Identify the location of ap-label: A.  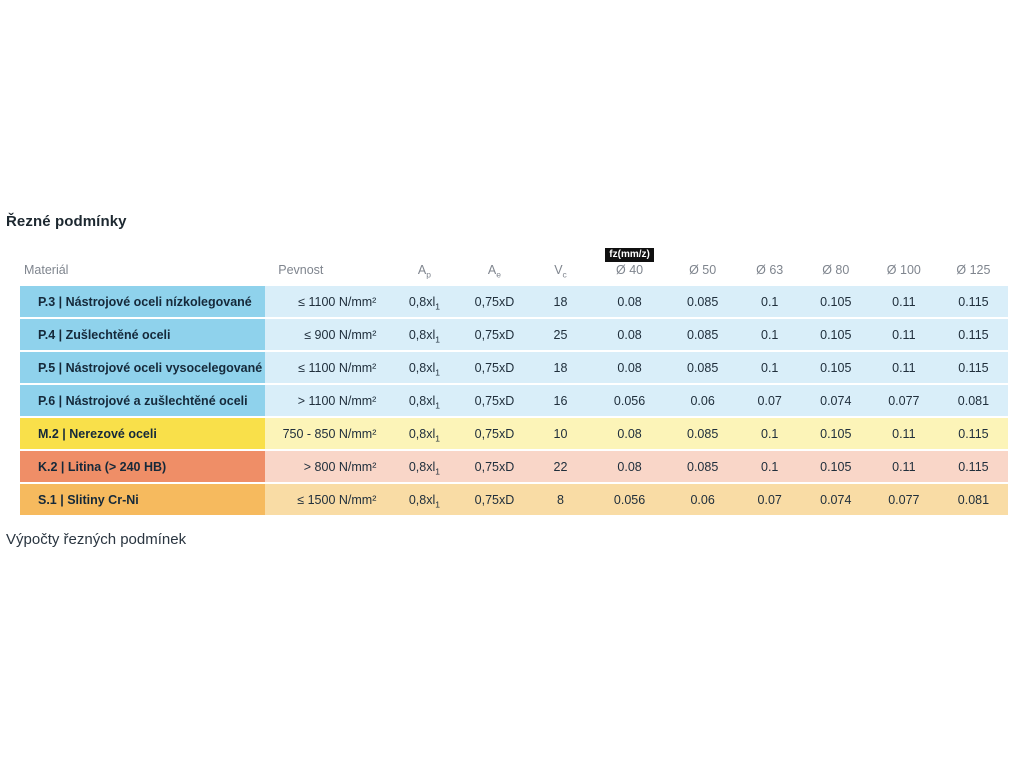
(422, 270).